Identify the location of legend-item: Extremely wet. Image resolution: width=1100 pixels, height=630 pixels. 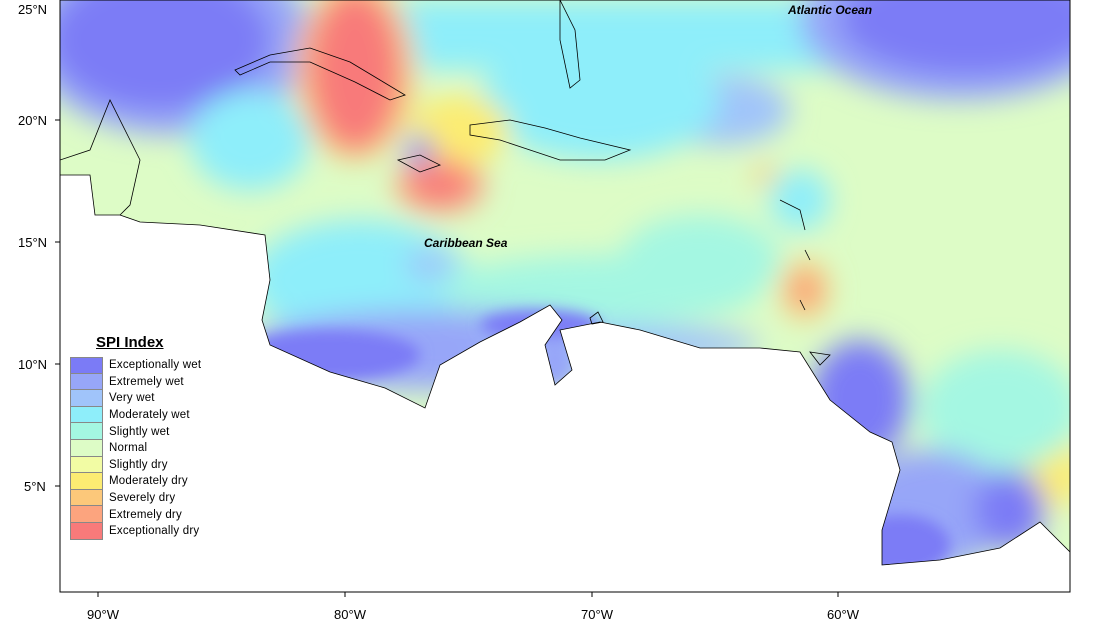
(135, 382).